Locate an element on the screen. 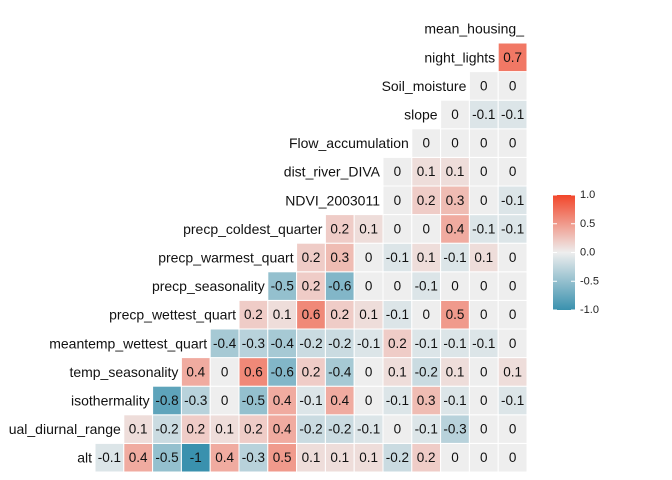  variable-label: isothermality is located at coordinates (110, 401).